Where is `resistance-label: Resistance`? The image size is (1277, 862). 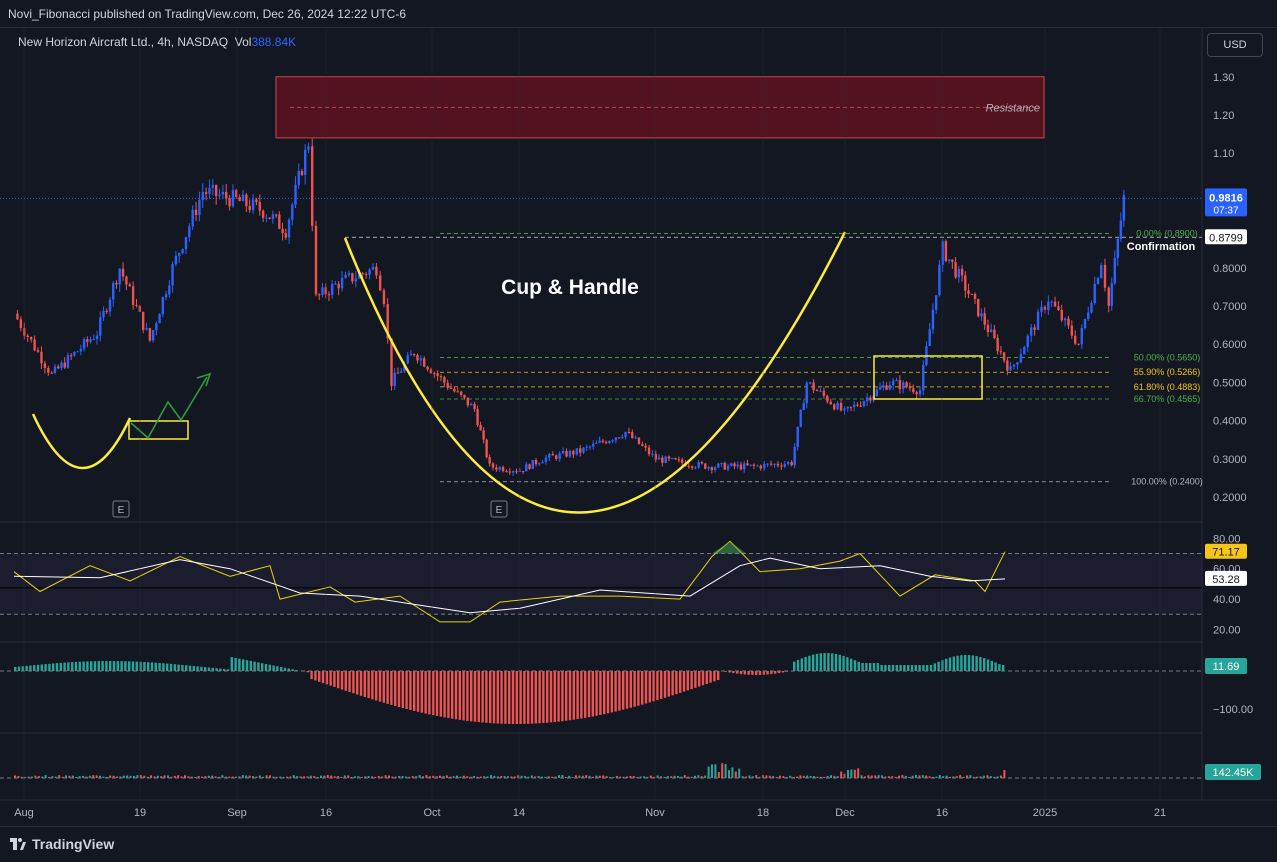 resistance-label: Resistance is located at coordinates (1013, 108).